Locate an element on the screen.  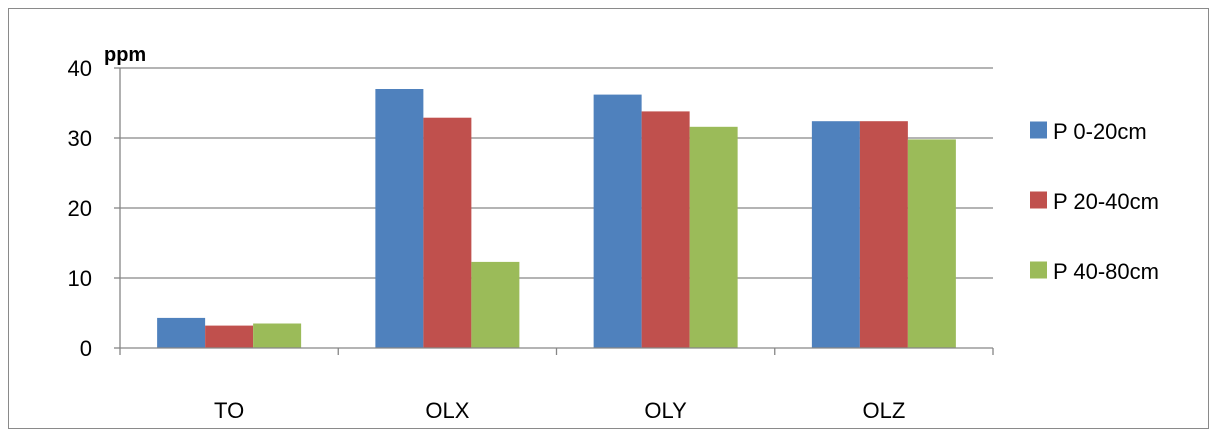
y-tick-label-40: 40 is located at coordinates (80, 68).